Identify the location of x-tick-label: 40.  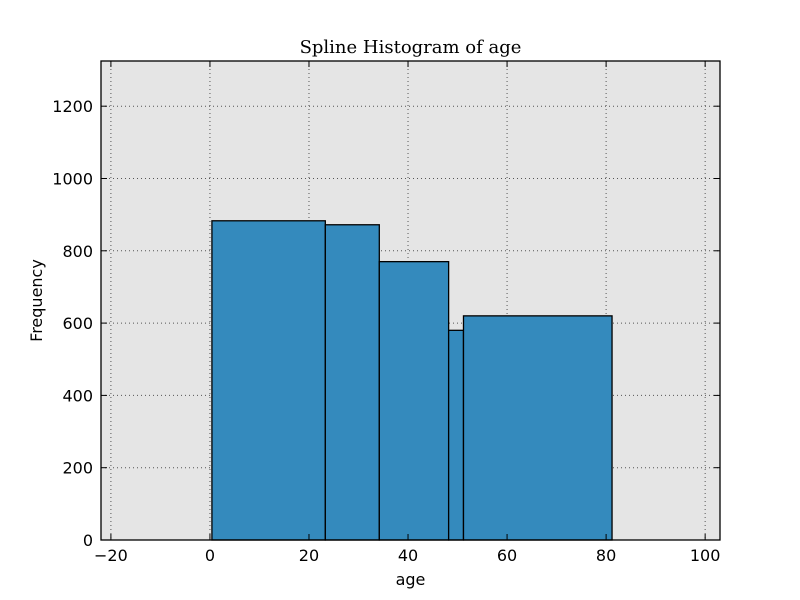
(408, 555).